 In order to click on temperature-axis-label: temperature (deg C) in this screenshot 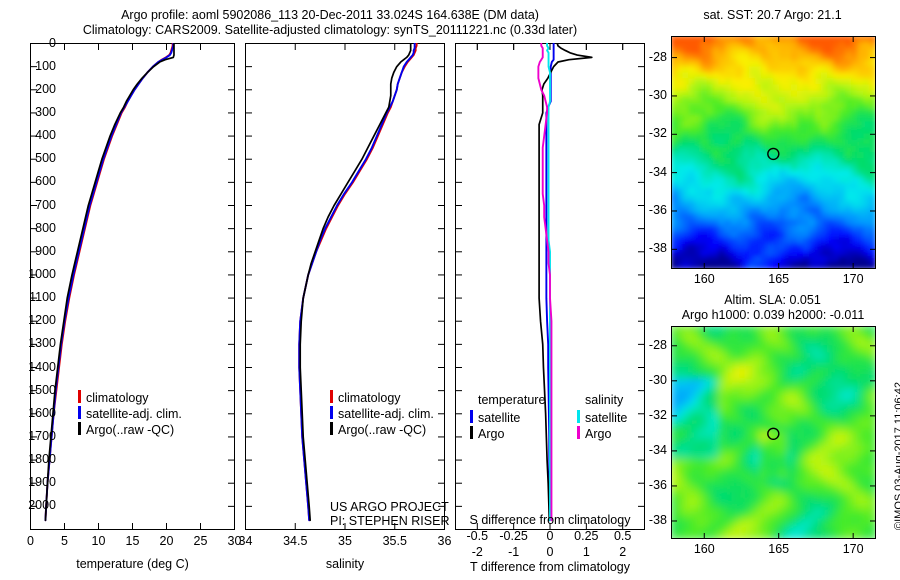, I will do `click(132, 564)`.